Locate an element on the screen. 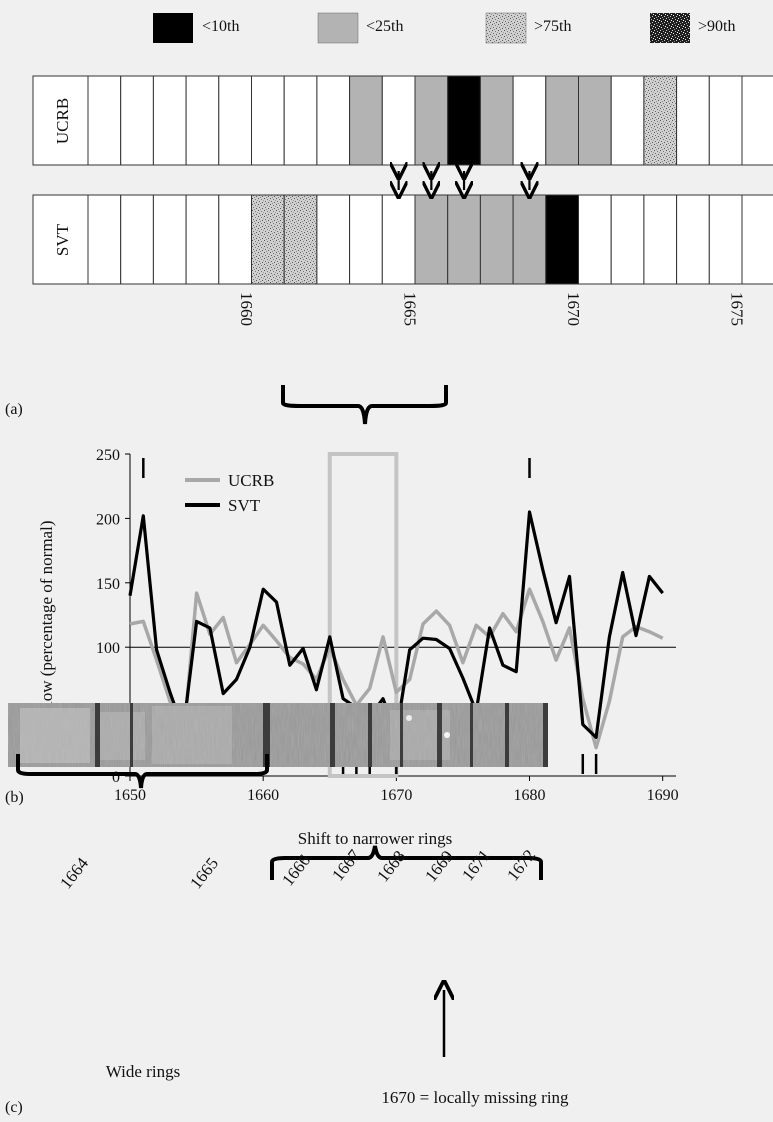 The image size is (773, 1122). x-tick-label-1670: 1670 is located at coordinates (396, 795).